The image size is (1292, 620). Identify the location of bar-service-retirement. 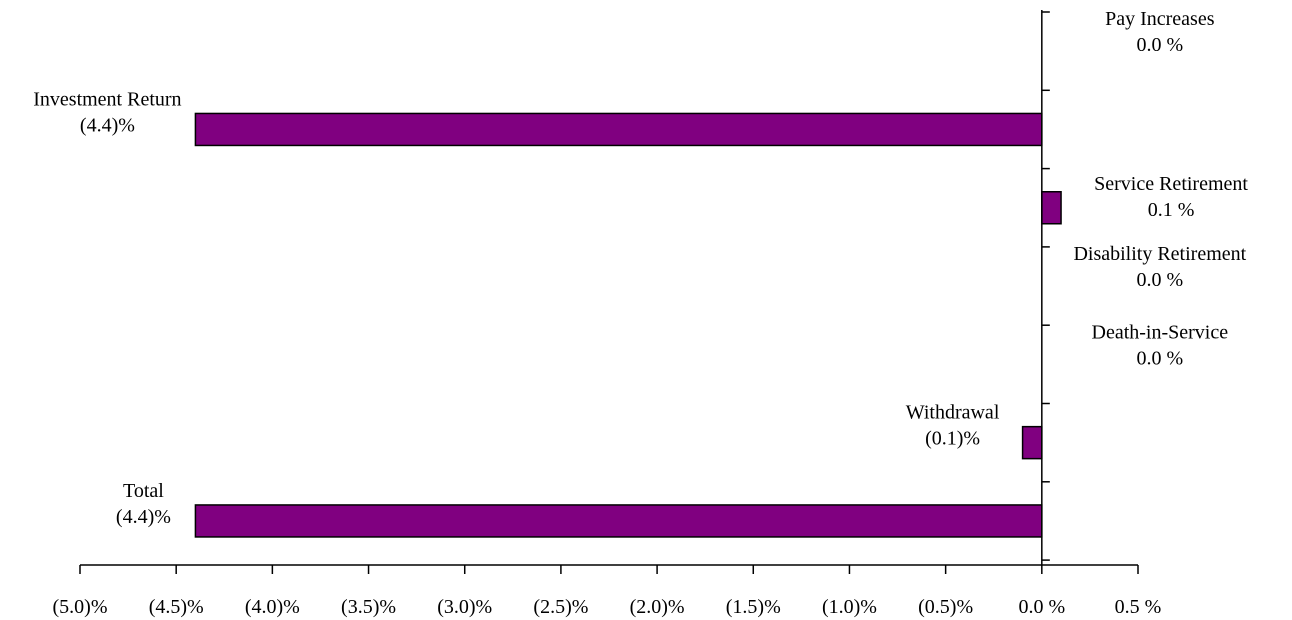
(1051, 208).